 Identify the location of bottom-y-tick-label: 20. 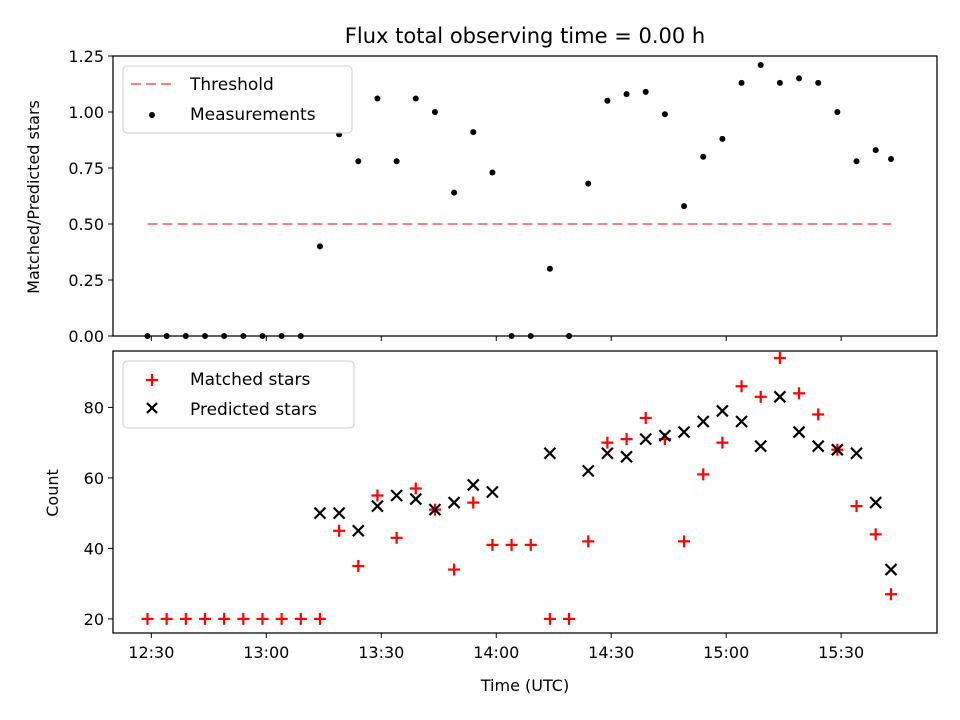
(94, 619).